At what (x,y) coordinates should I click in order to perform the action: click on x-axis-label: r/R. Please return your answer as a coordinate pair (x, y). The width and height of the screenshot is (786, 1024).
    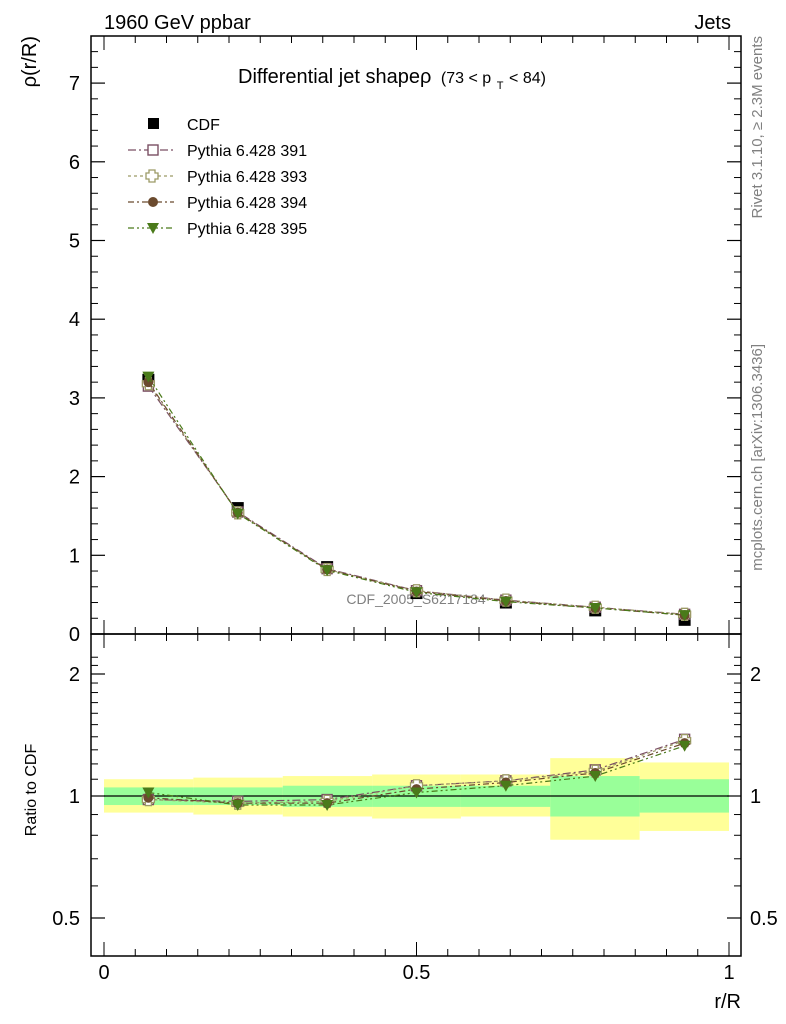
    Looking at the image, I should click on (727, 1002).